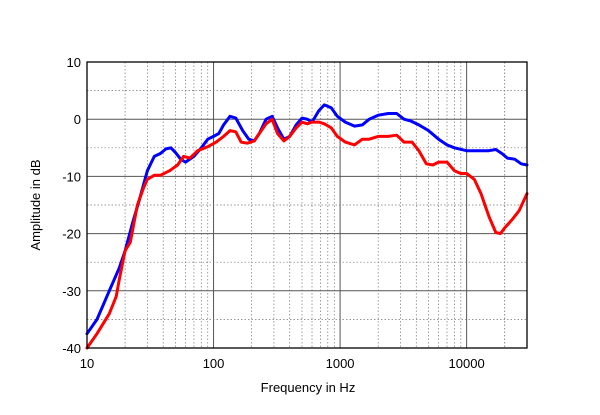 This screenshot has width=600, height=415. Describe the element at coordinates (71, 176) in the screenshot. I see `y-tick-label: -10` at that location.